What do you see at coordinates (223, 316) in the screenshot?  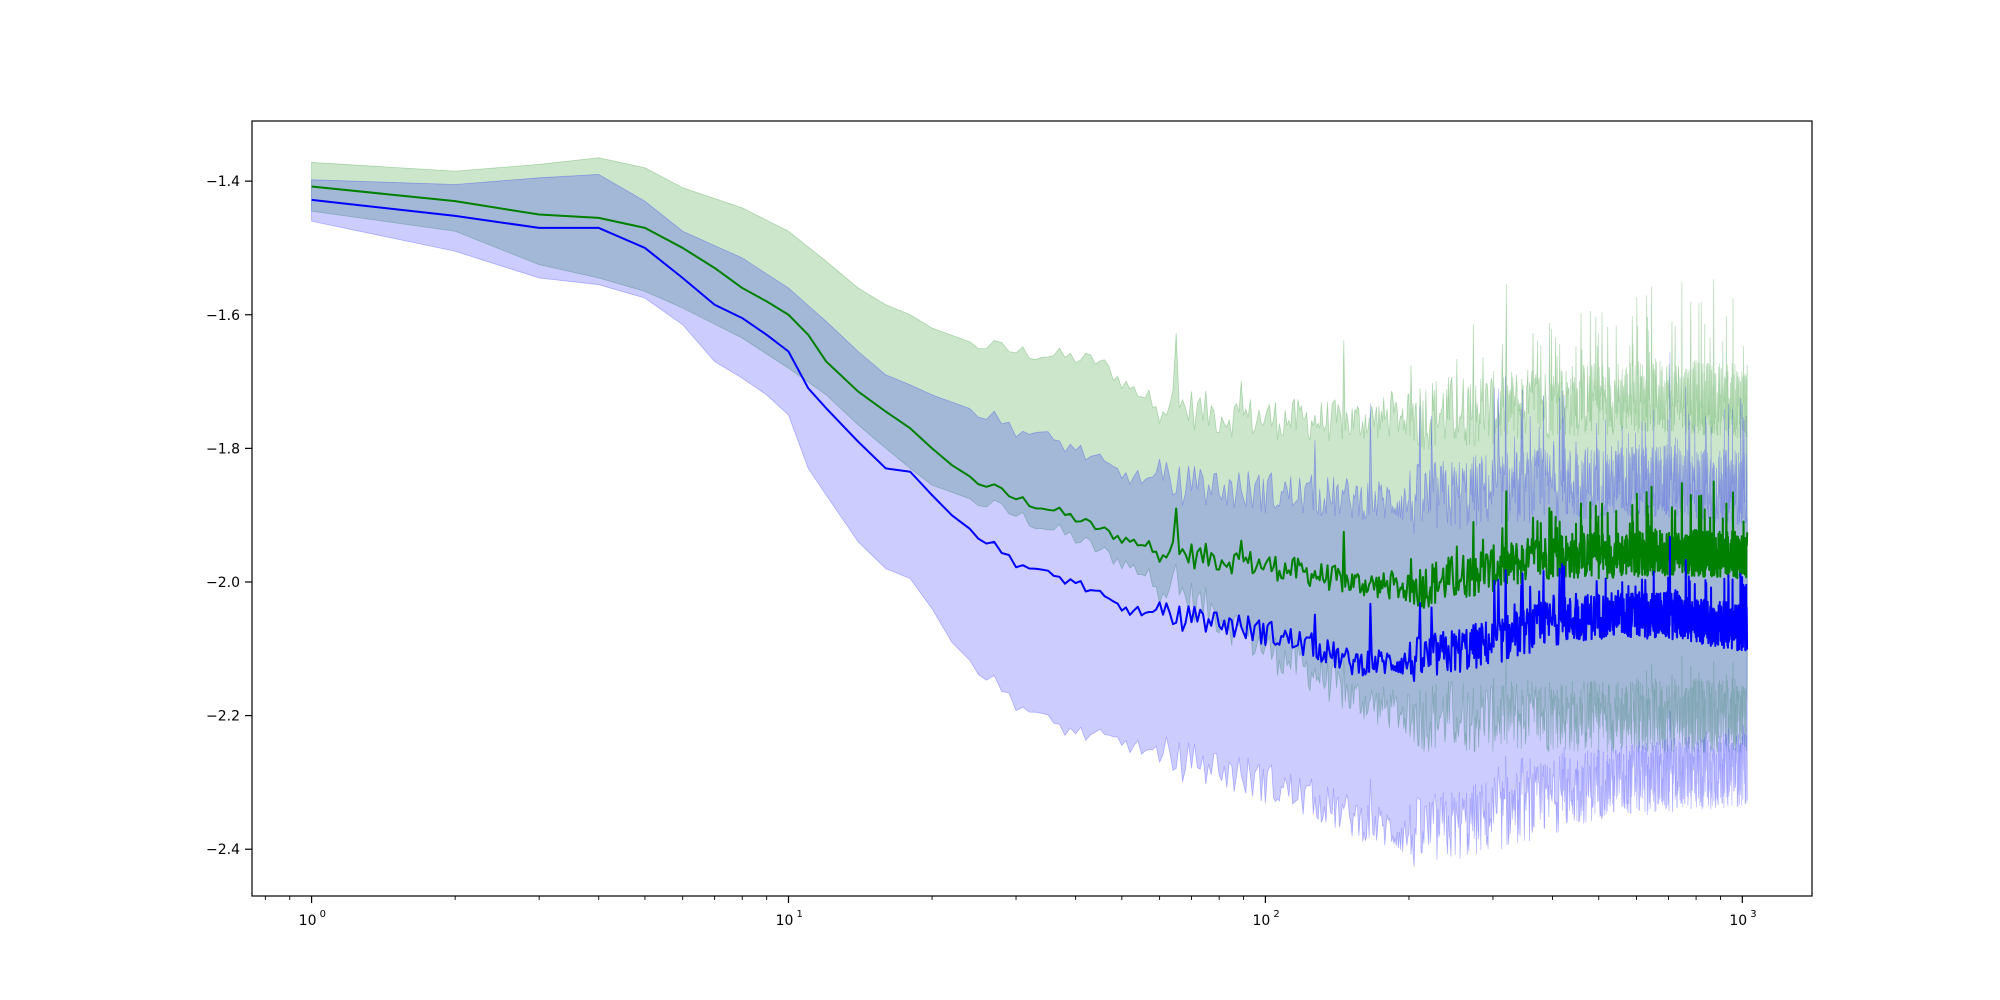 I see `y-tick-label: −1.6` at bounding box center [223, 316].